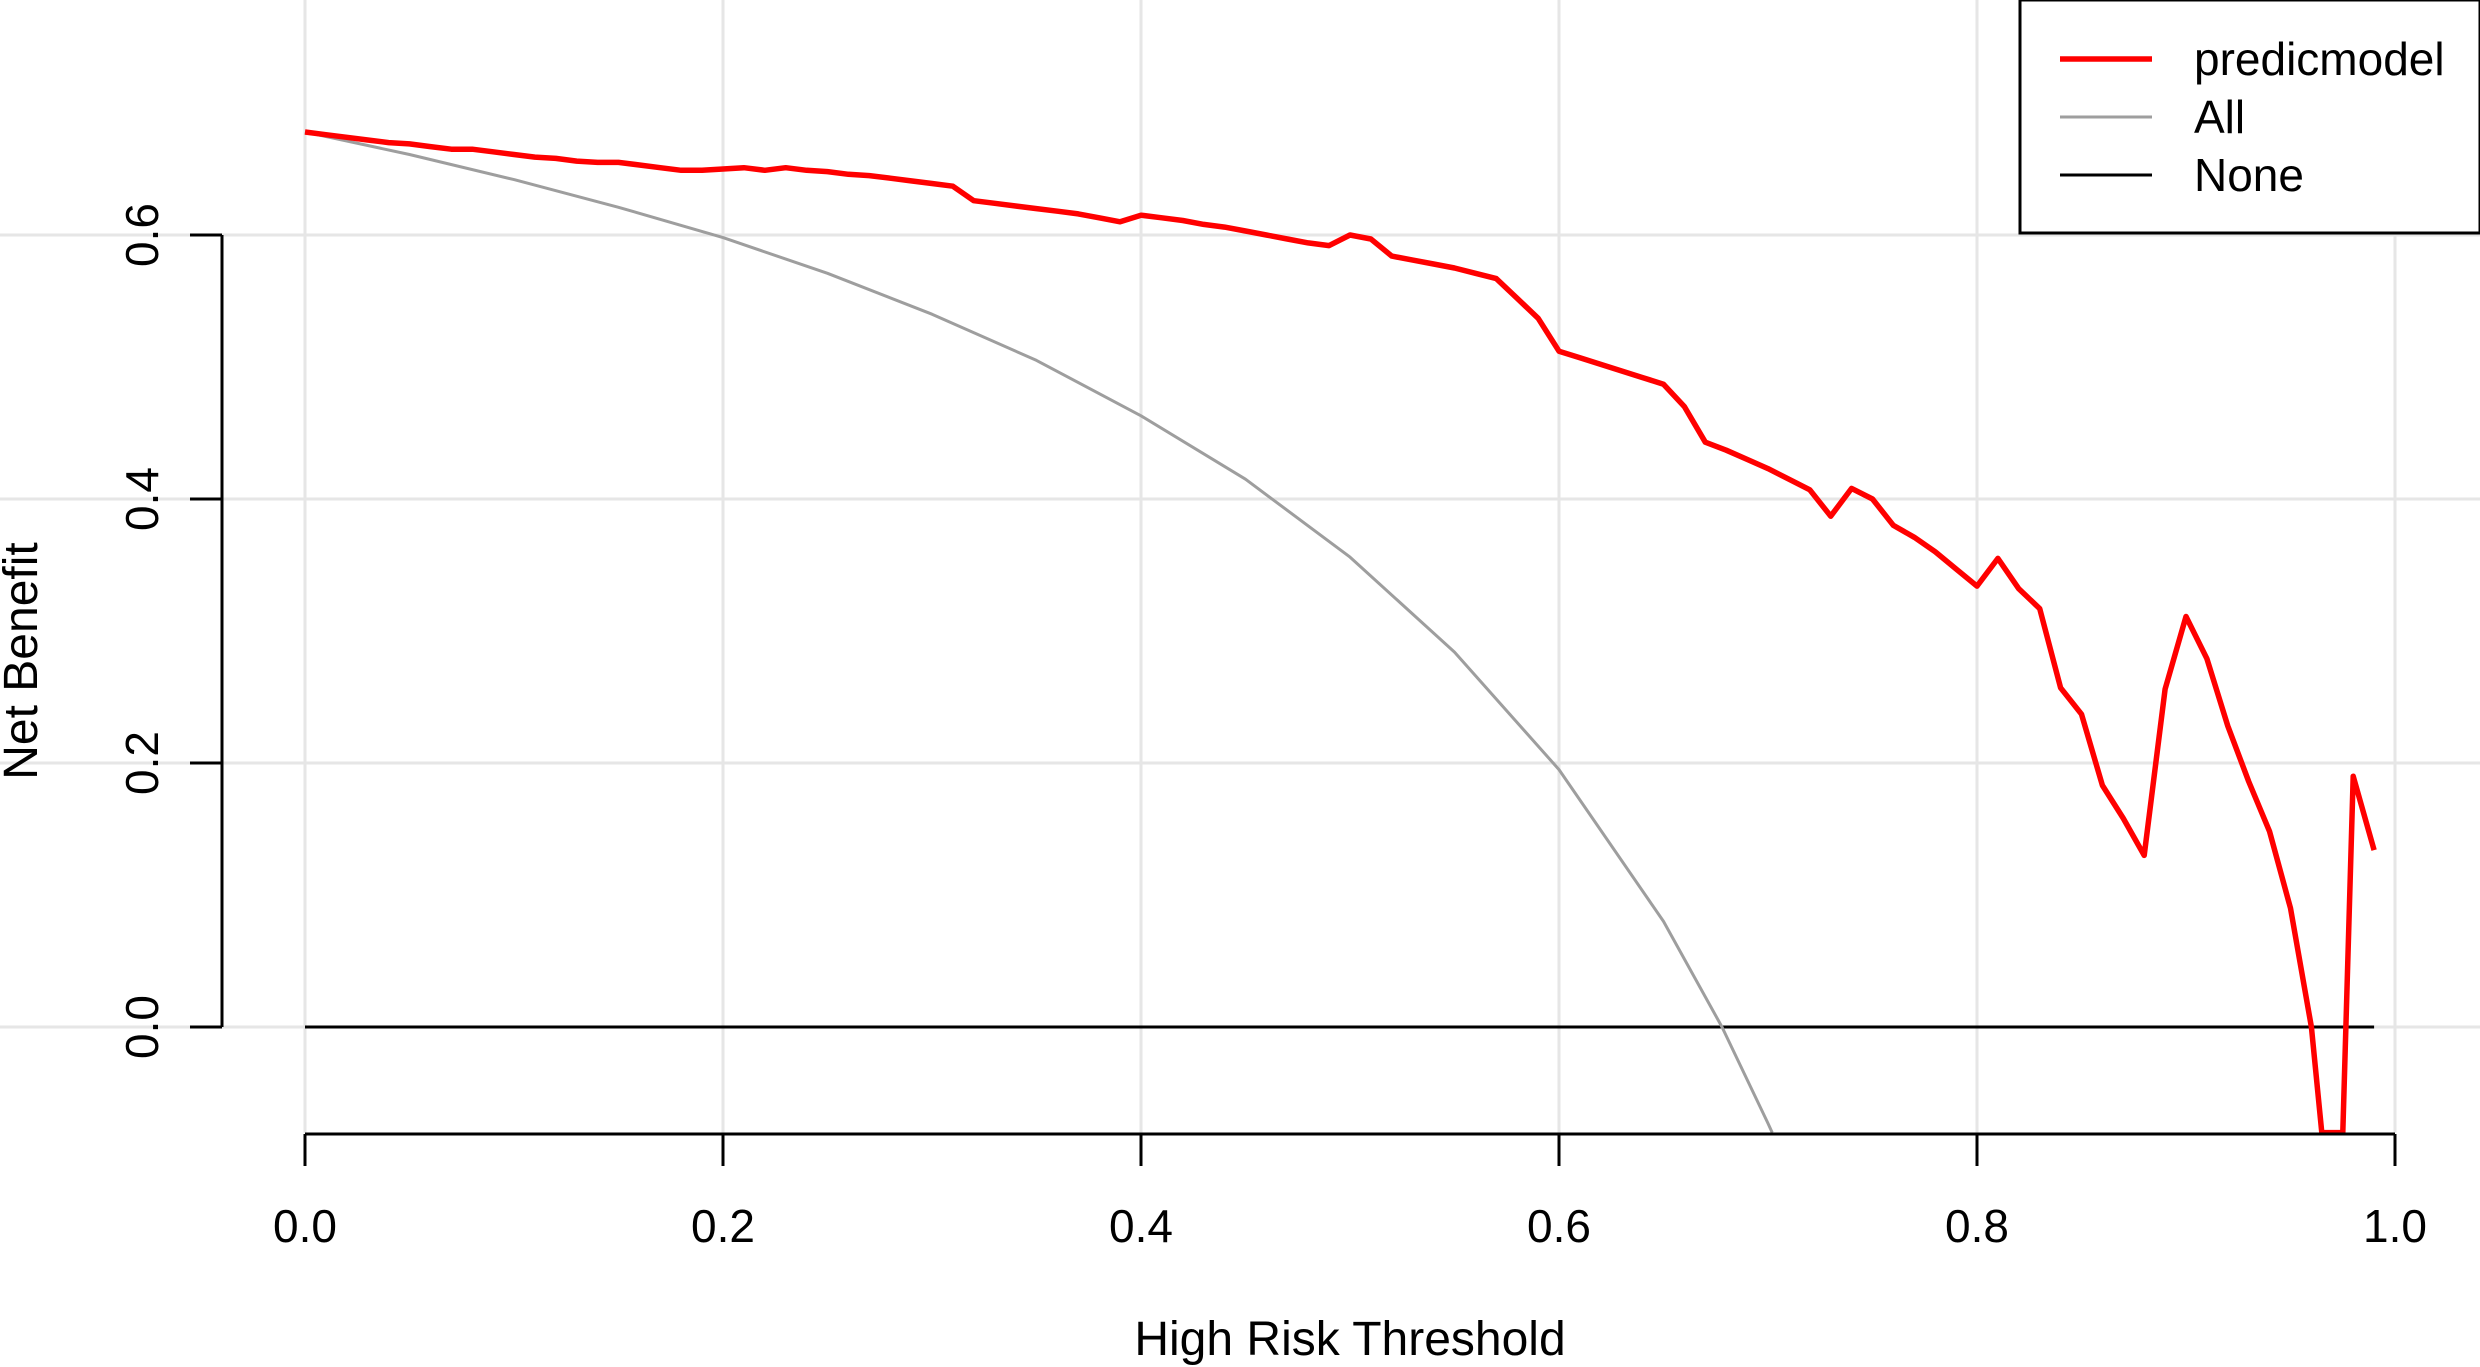 This screenshot has width=2480, height=1367. Describe the element at coordinates (142, 763) in the screenshot. I see `y-tick-label: 0.2` at that location.